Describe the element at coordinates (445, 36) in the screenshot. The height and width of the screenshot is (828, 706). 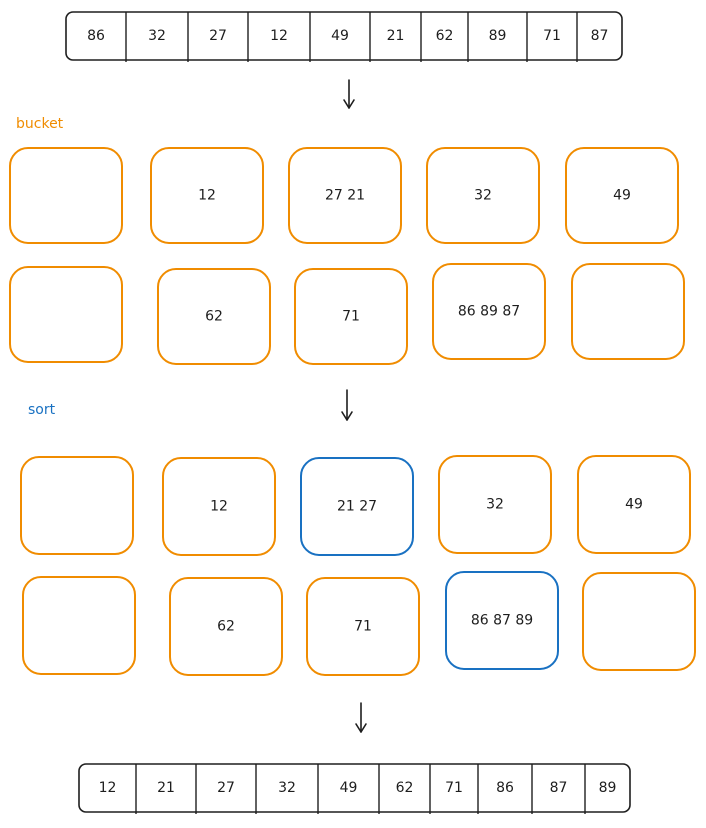
I see `input-array-cell: 62` at that location.